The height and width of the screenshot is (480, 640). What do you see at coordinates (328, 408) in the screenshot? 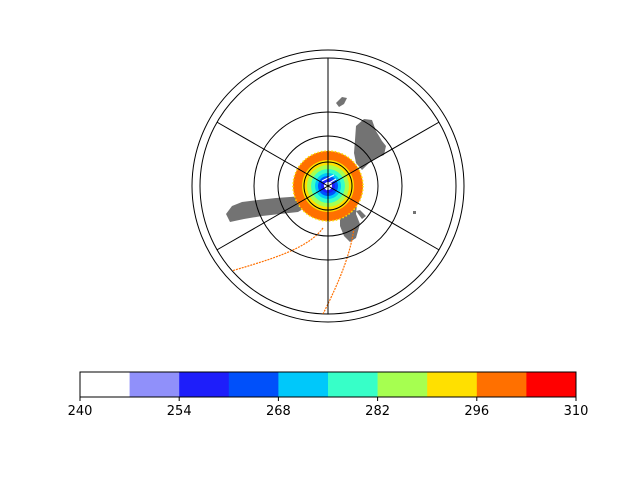
I see `colorbar-ticks: 240 254 268 282 296 310` at bounding box center [328, 408].